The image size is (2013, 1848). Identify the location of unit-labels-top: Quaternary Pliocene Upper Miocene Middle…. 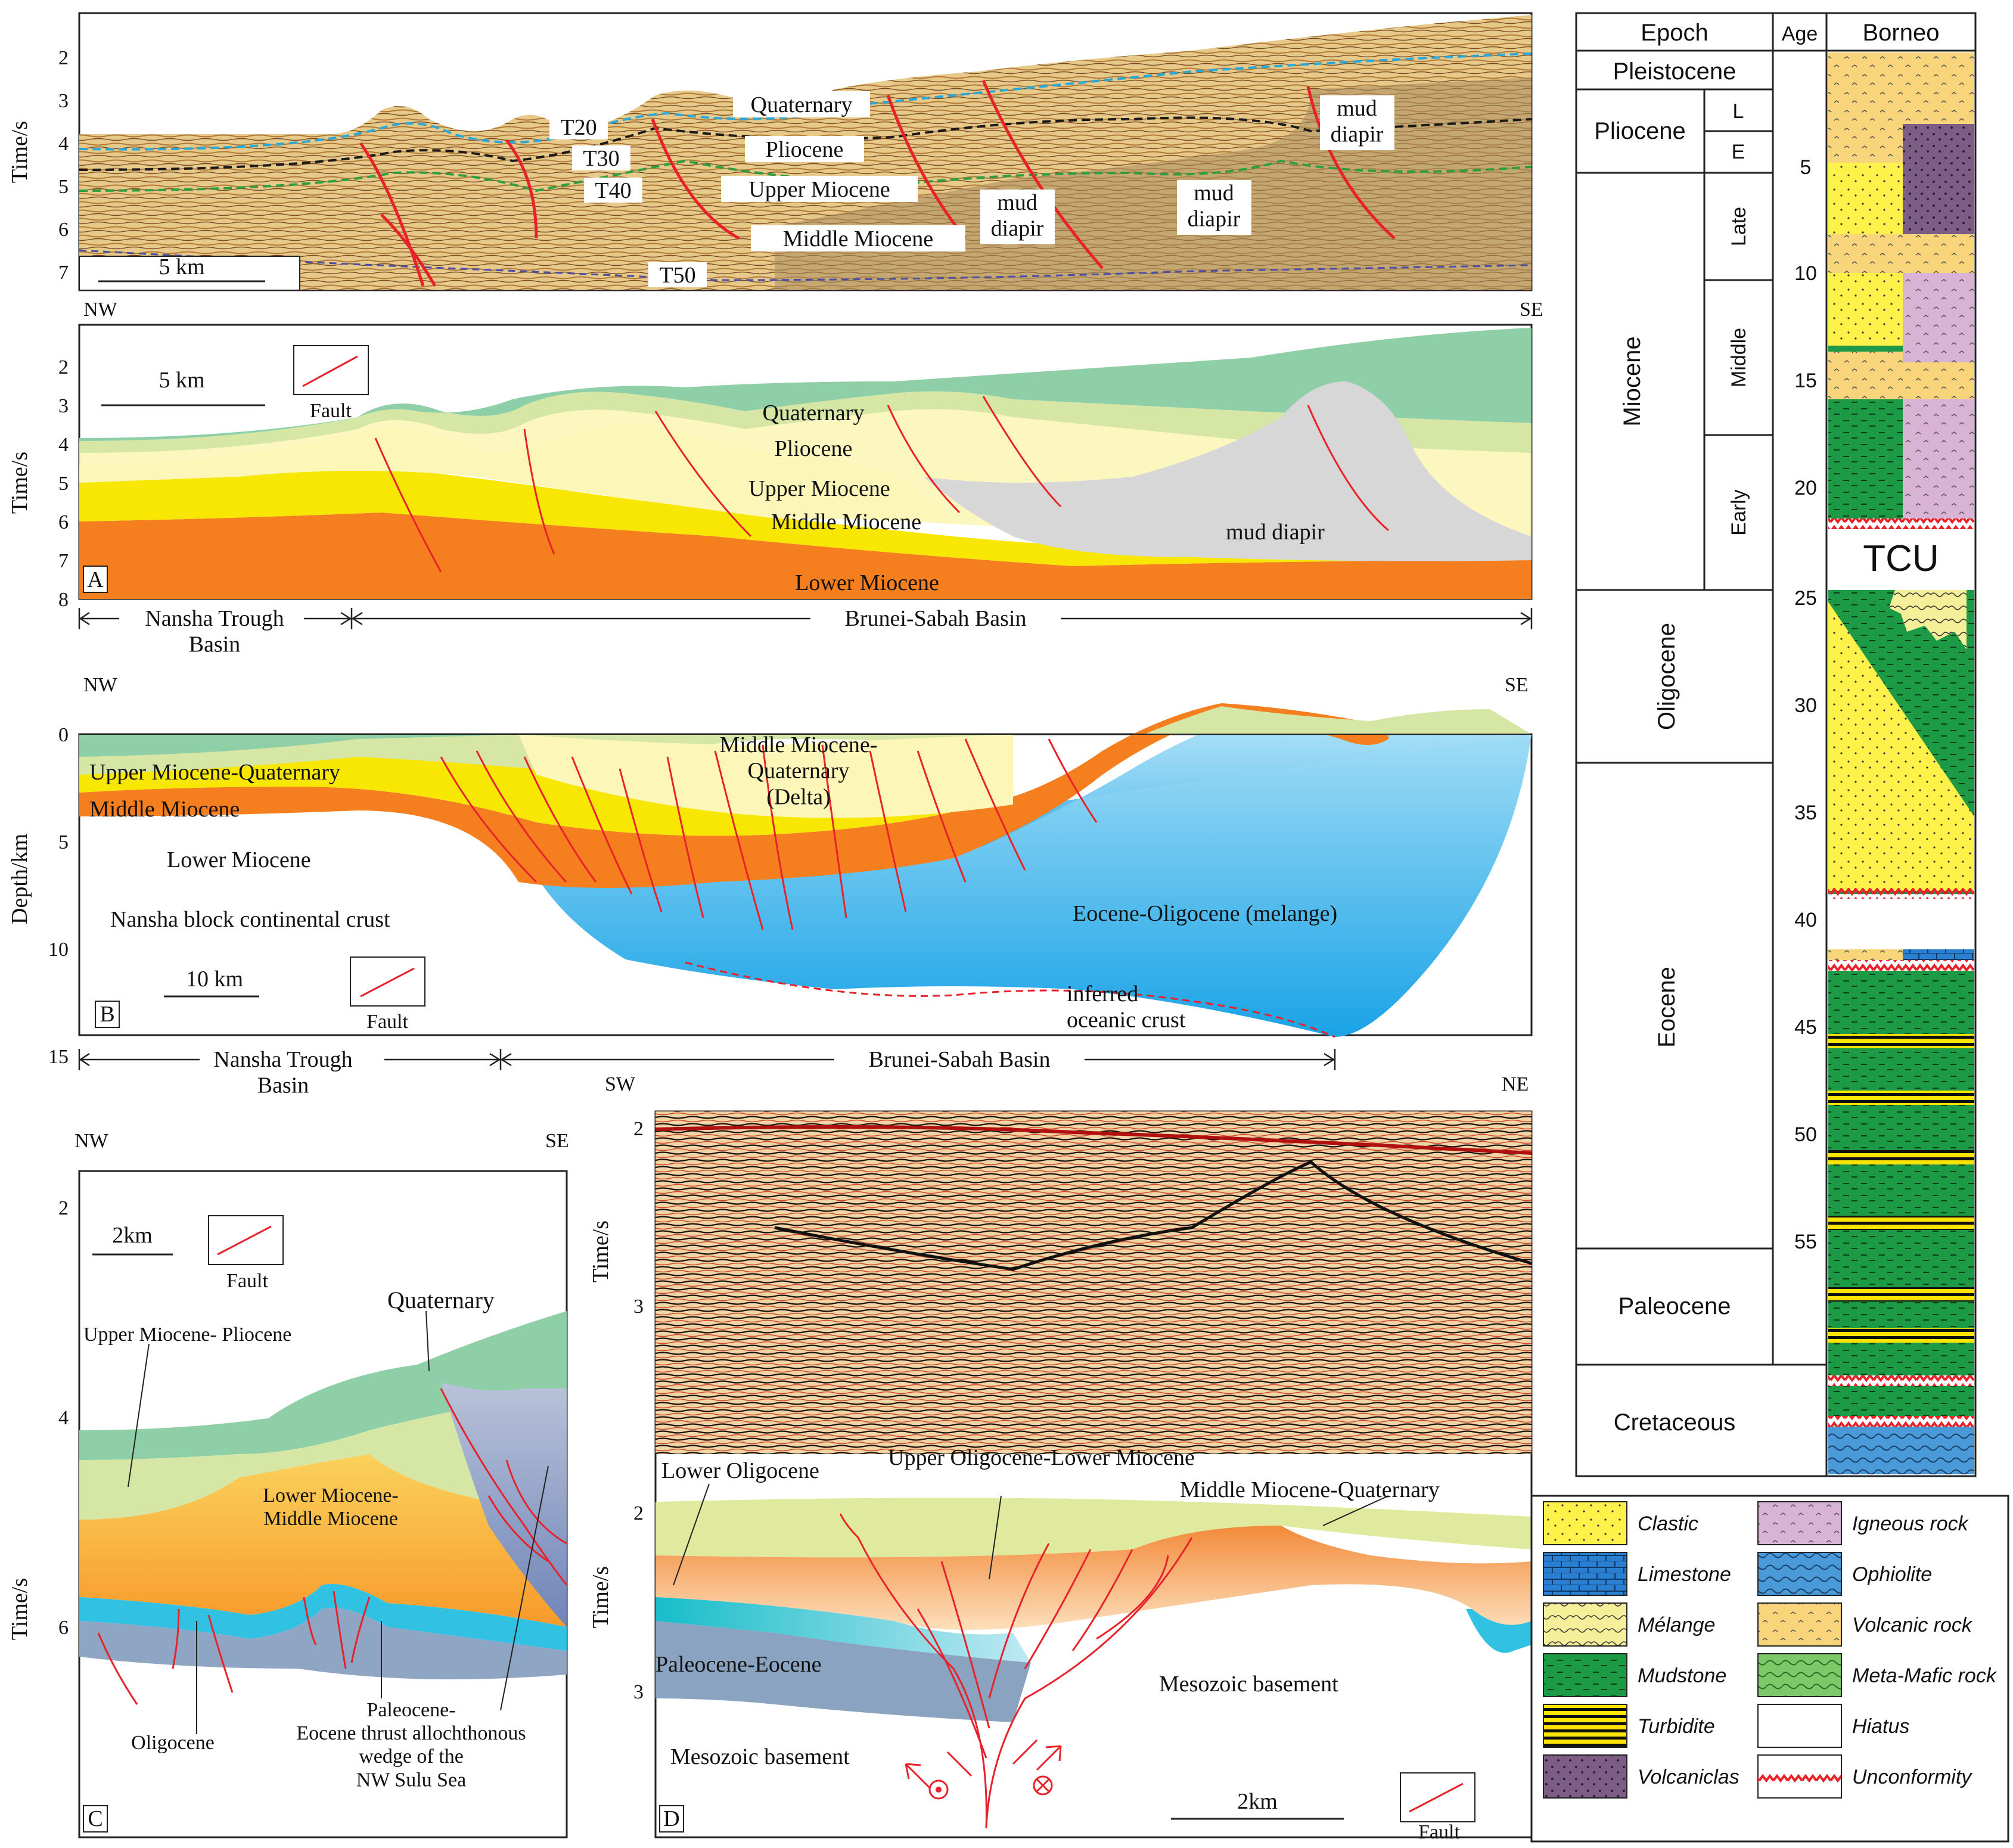
(843, 171).